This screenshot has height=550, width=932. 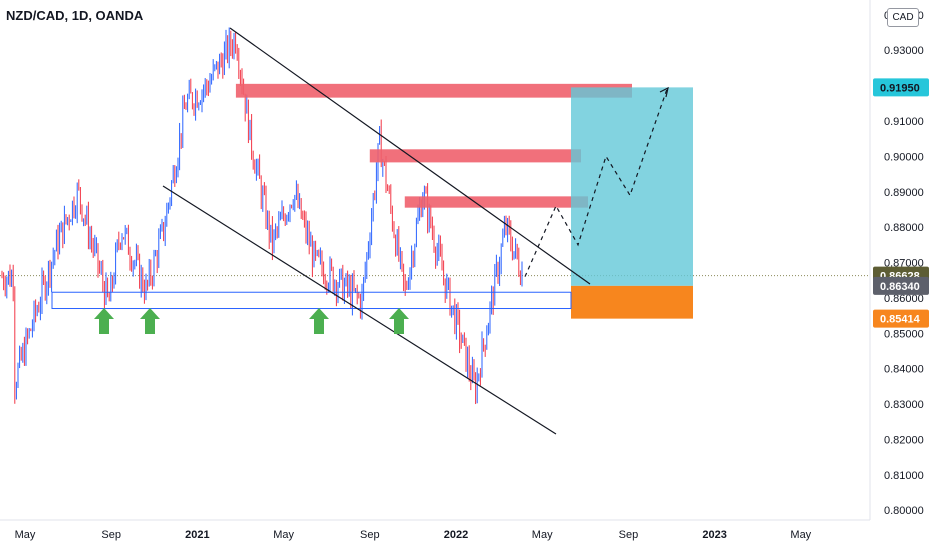 What do you see at coordinates (904, 370) in the screenshot?
I see `price-tick-label: 0.84000` at bounding box center [904, 370].